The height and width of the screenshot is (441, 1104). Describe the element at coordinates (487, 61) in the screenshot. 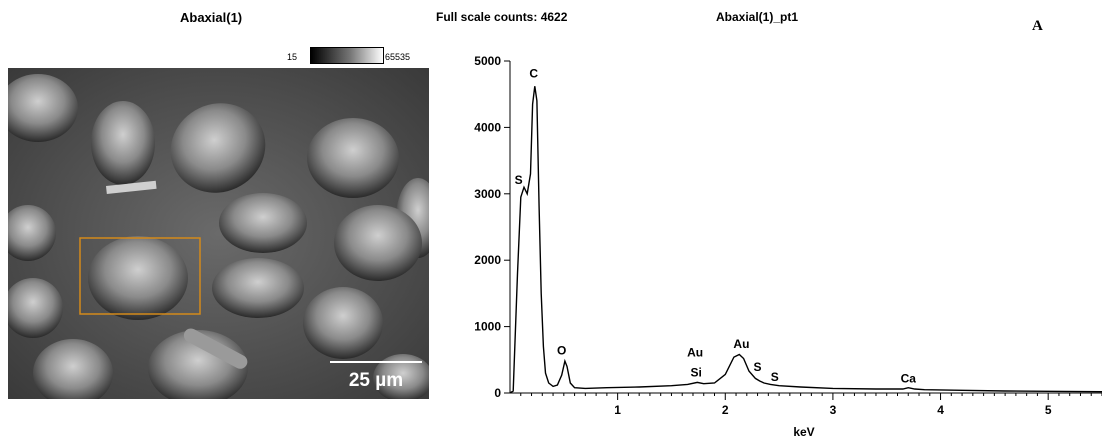

I see `y-tick-label: 5000` at that location.